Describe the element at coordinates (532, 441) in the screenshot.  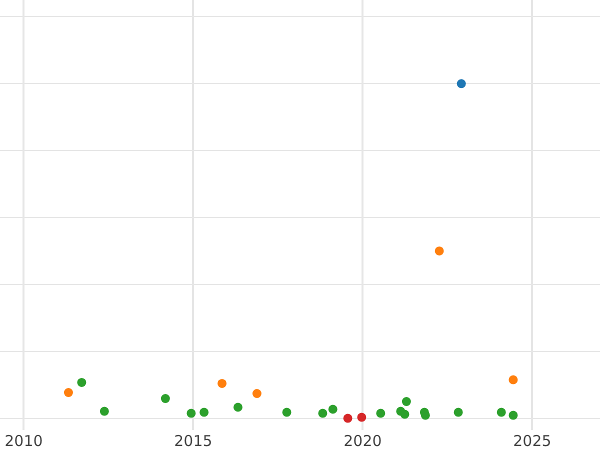
I see `x-tick-label: 2025` at that location.